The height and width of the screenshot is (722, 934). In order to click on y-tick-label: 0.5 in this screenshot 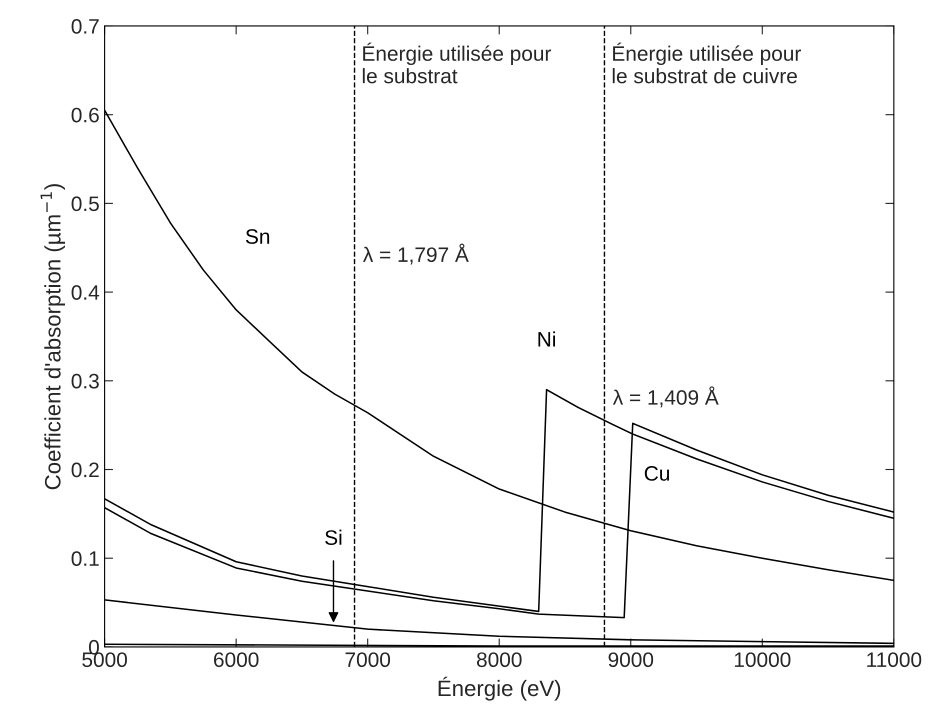, I will do `click(85, 204)`.